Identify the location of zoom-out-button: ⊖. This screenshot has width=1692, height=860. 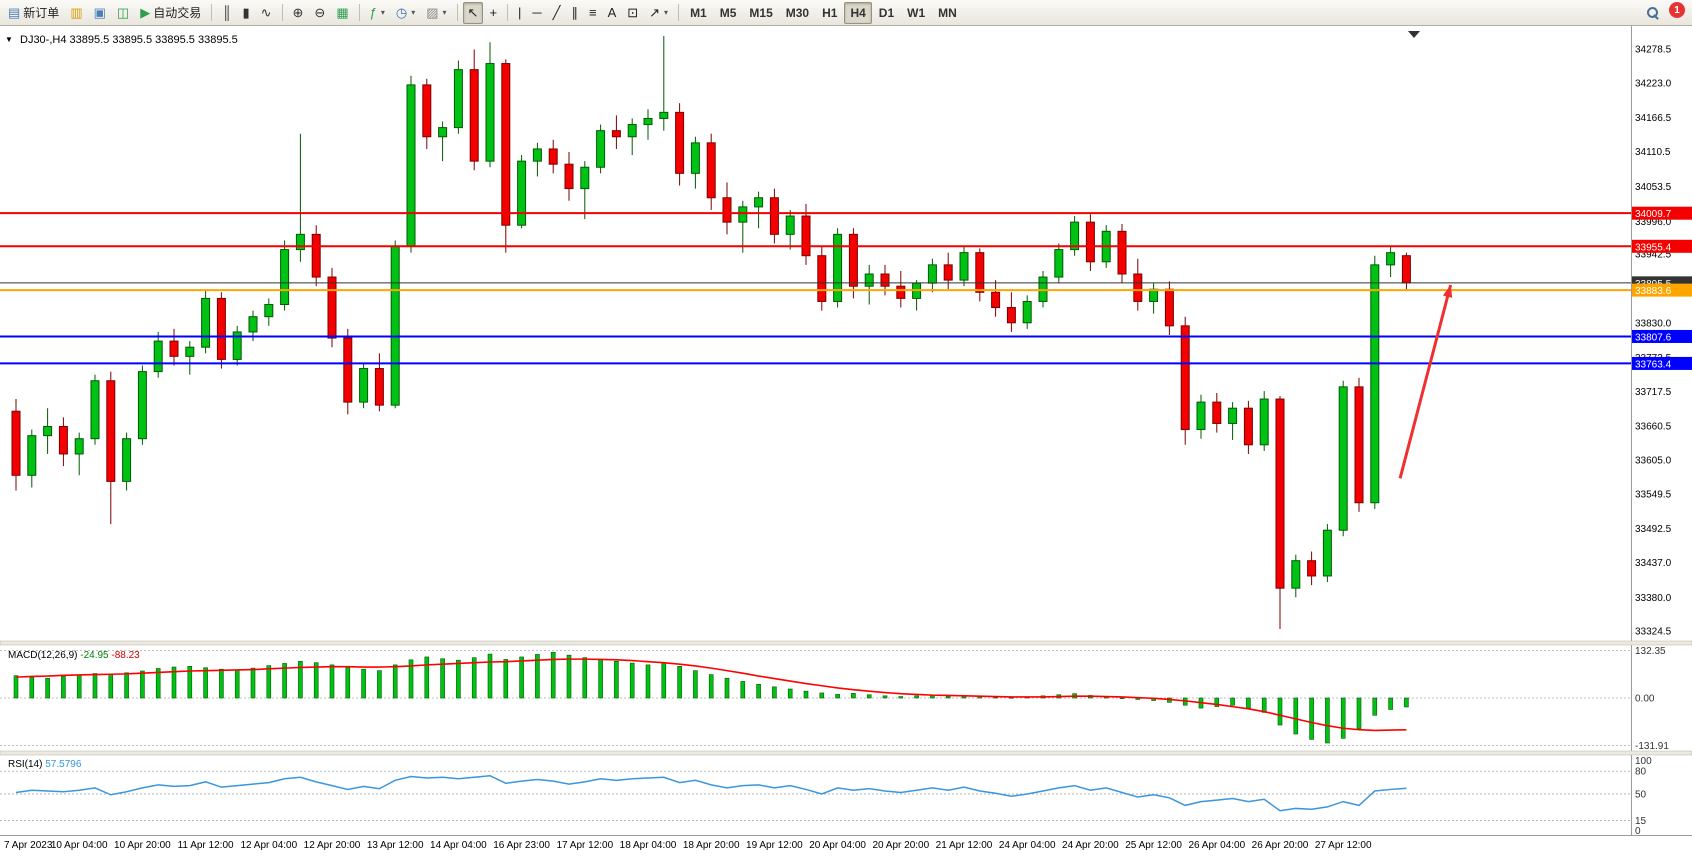
(319, 13).